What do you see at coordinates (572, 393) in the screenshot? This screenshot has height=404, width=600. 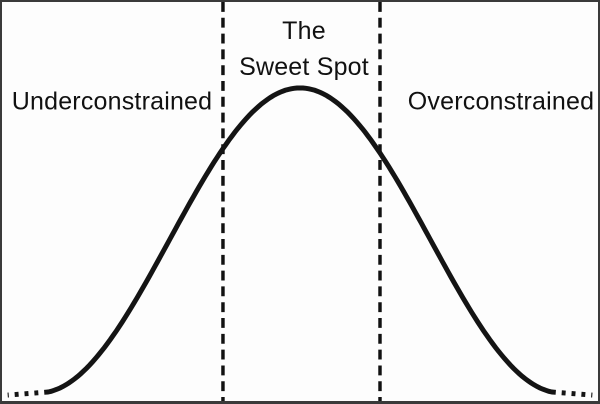 I see `bell-curve-right-dotted-tail` at bounding box center [572, 393].